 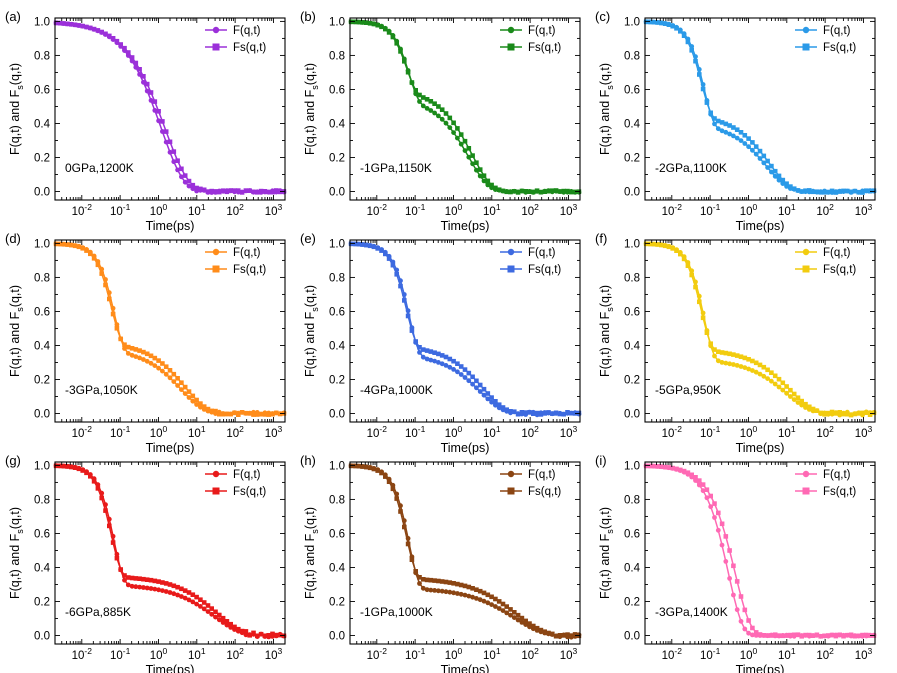 What do you see at coordinates (13, 460) in the screenshot?
I see `panel-label: (g)` at bounding box center [13, 460].